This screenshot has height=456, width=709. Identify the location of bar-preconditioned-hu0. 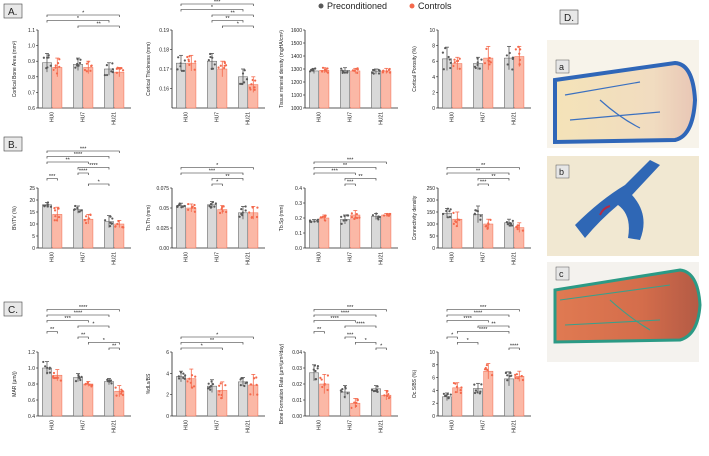
(447, 230).